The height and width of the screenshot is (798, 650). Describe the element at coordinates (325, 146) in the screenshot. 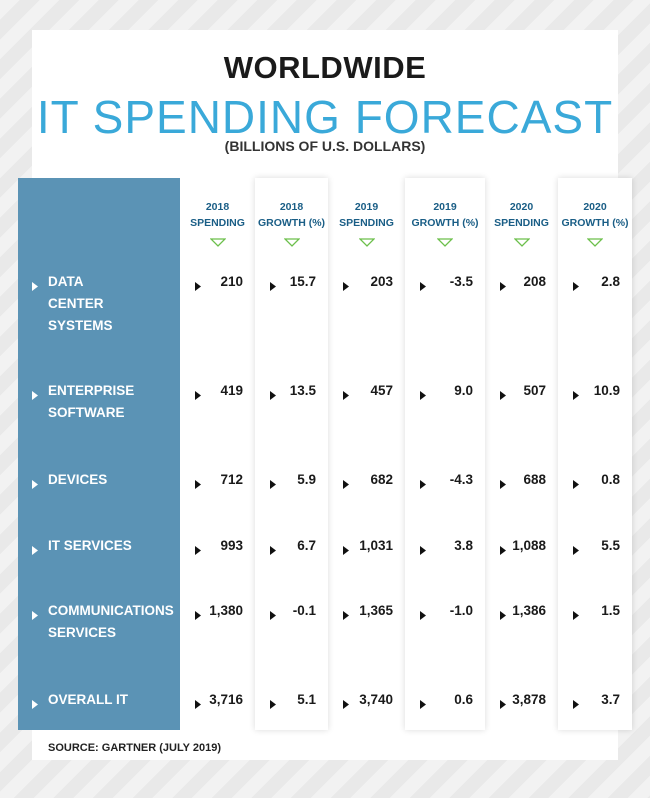

I see `units-note: (BILLIONS OF U.S. DOLLARS)` at that location.